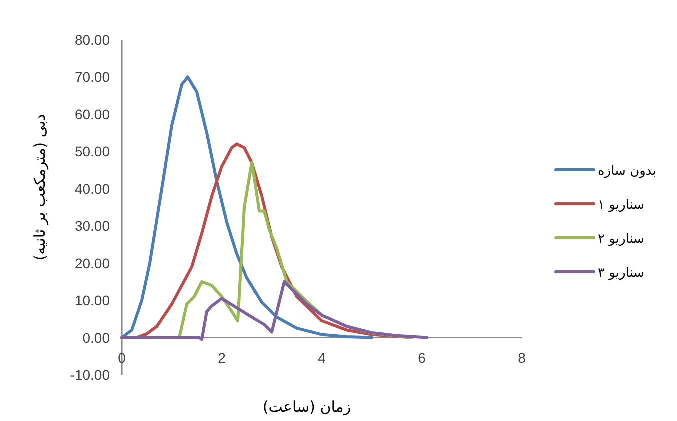 Image resolution: width=677 pixels, height=421 pixels. What do you see at coordinates (96, 338) in the screenshot?
I see `y-tick-label: 0.00` at bounding box center [96, 338].